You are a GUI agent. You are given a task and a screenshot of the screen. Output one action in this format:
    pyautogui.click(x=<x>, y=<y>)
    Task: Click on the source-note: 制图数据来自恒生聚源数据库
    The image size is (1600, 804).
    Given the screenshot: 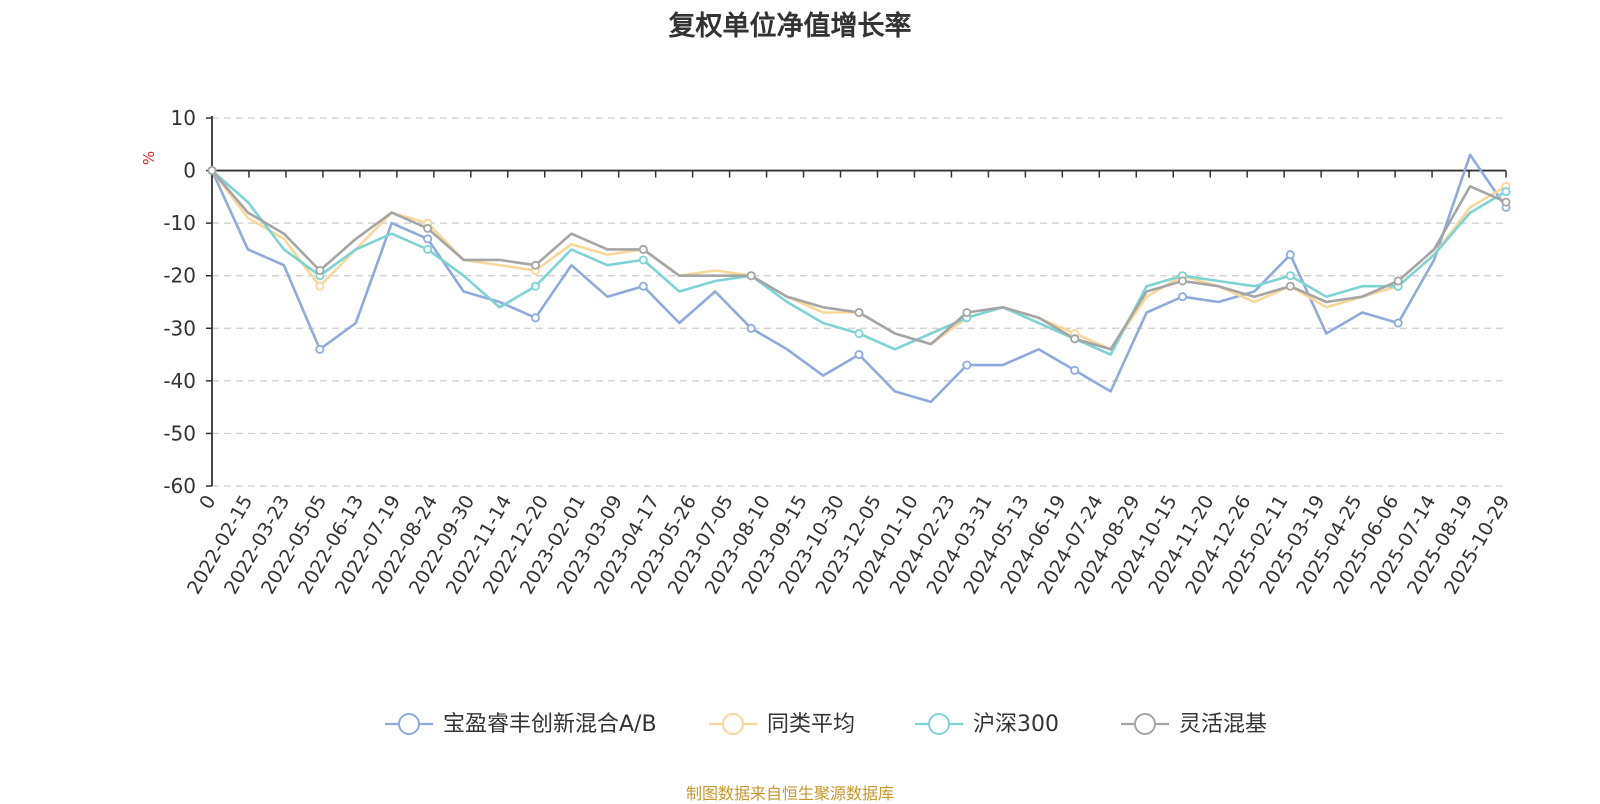 What is the action you would take?
    pyautogui.click(x=789, y=793)
    